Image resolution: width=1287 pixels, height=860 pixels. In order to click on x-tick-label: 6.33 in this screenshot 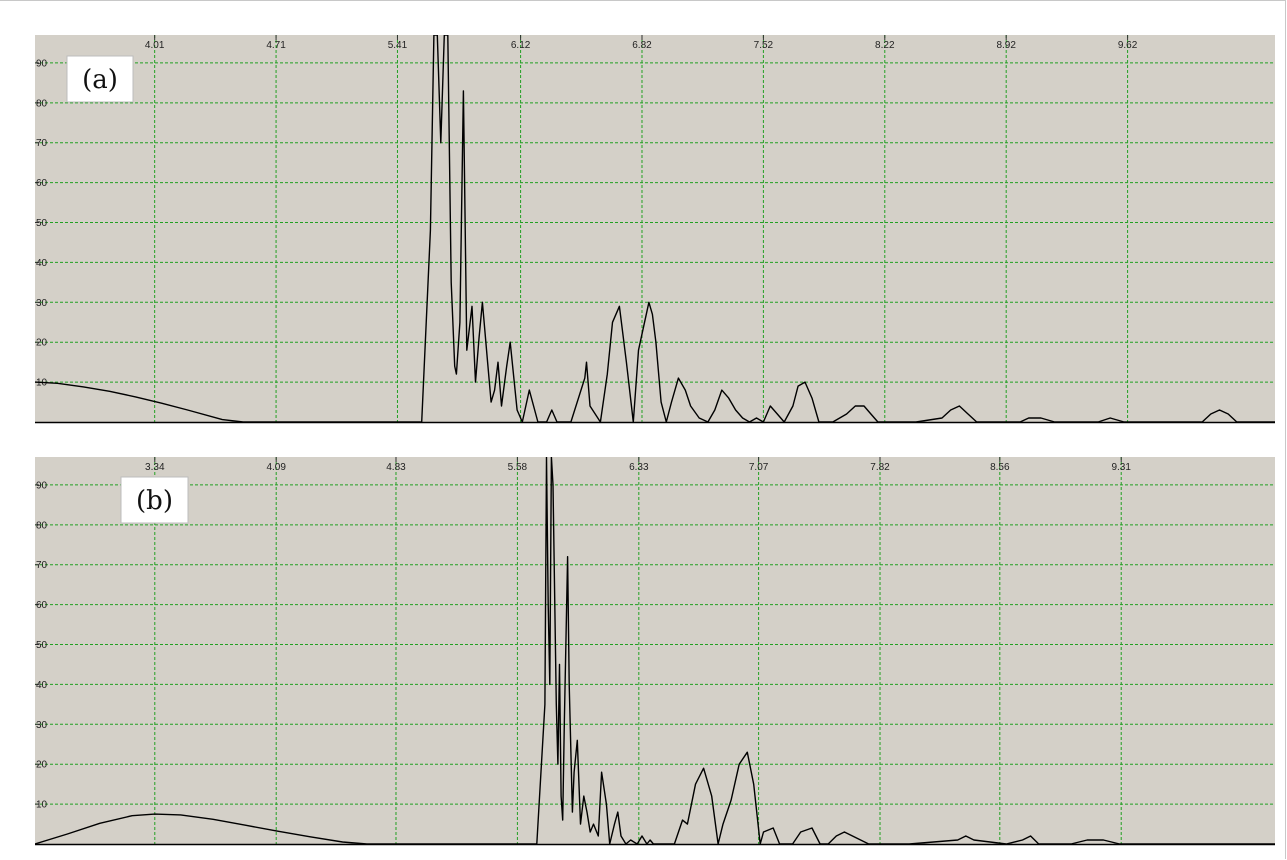, I will do `click(639, 467)`.